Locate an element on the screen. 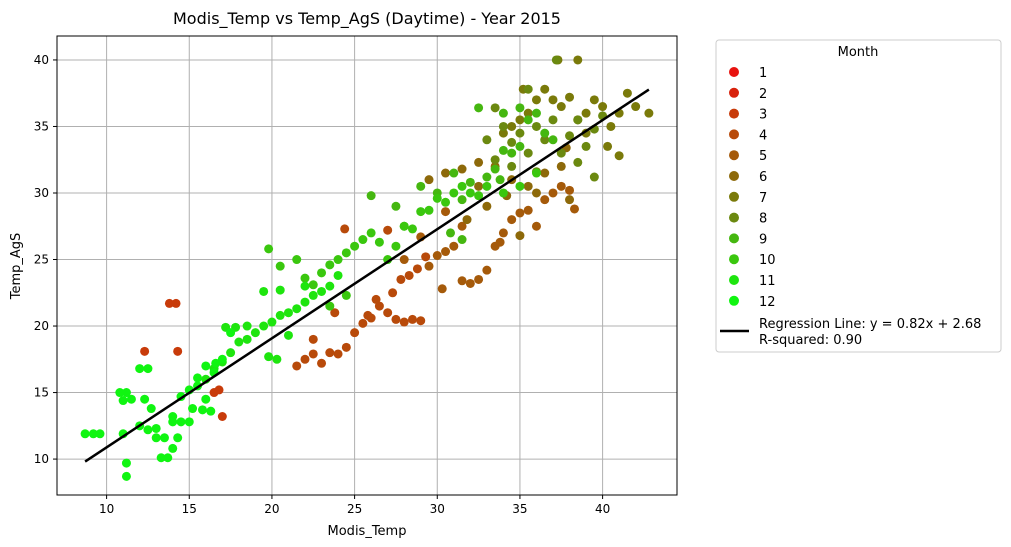  x-tick-label: 40 is located at coordinates (602, 509).